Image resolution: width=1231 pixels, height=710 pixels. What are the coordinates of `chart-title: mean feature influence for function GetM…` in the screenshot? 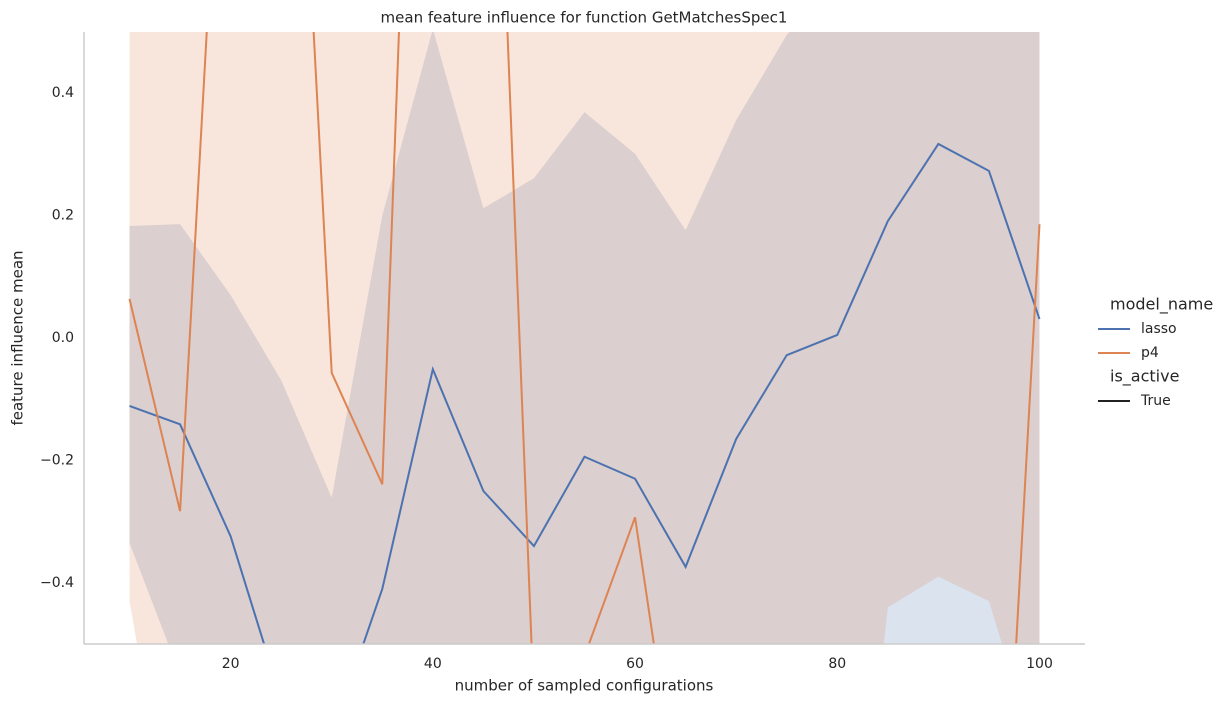 It's located at (584, 18).